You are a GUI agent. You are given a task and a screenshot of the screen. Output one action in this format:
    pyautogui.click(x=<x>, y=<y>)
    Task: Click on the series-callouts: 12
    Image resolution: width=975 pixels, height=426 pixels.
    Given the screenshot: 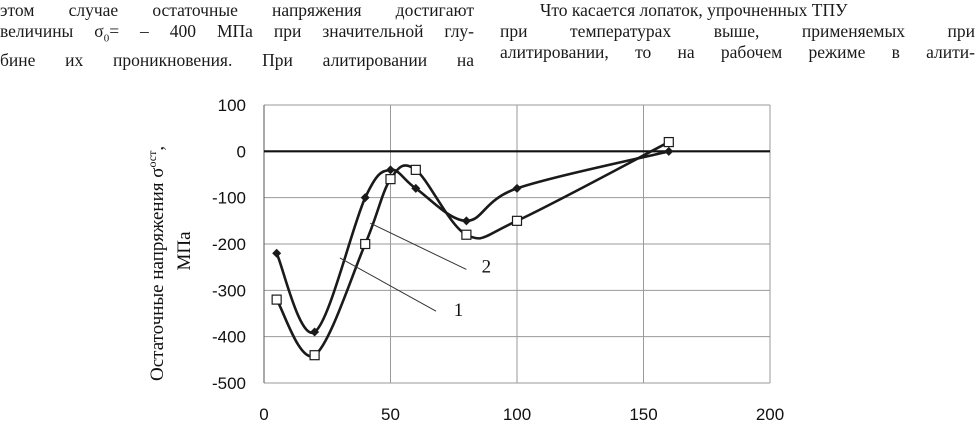 What is the action you would take?
    pyautogui.click(x=415, y=271)
    